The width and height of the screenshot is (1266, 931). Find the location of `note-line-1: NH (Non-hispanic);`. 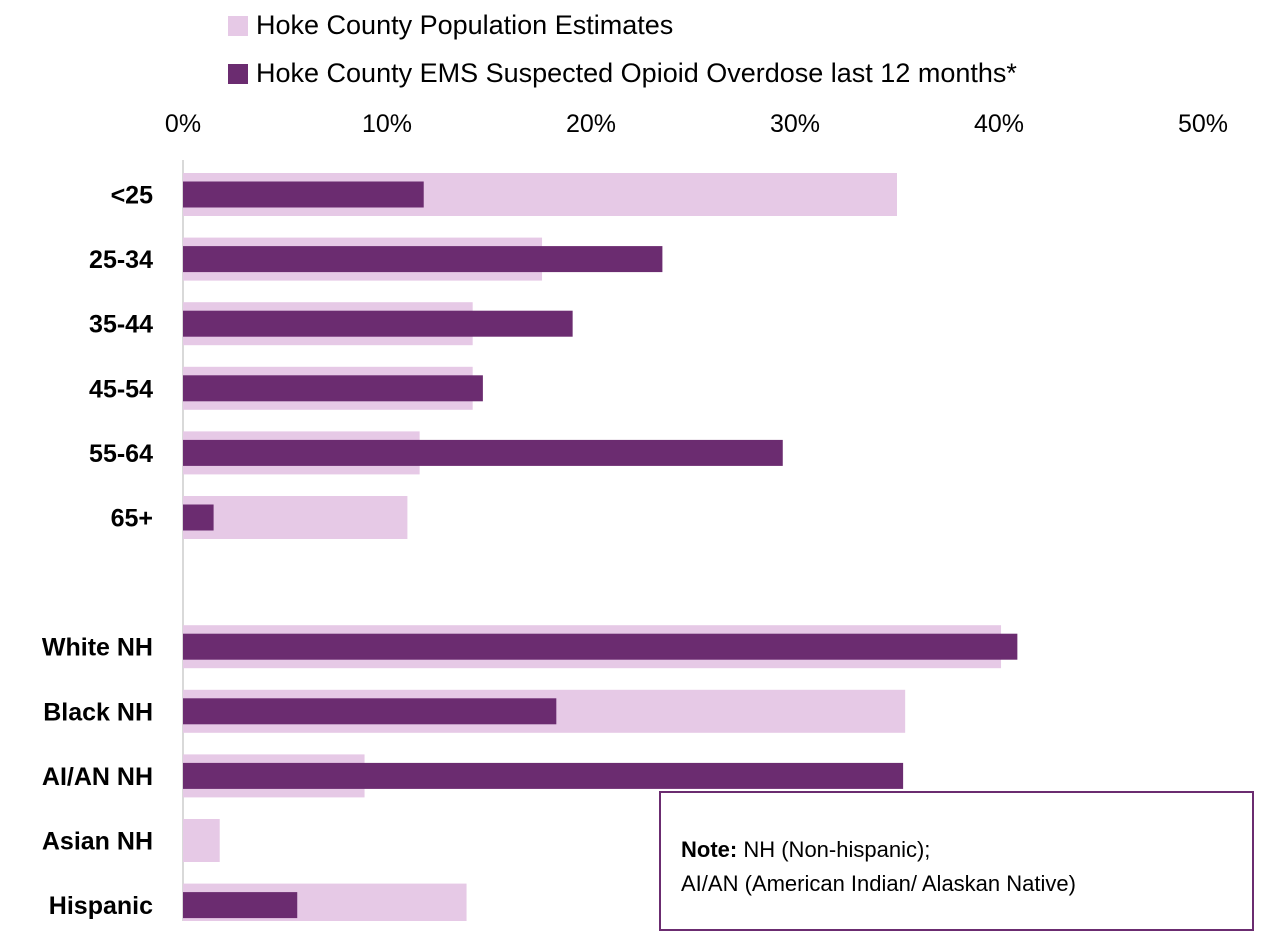

note-line-1: NH (Non-hispanic); is located at coordinates (837, 849).